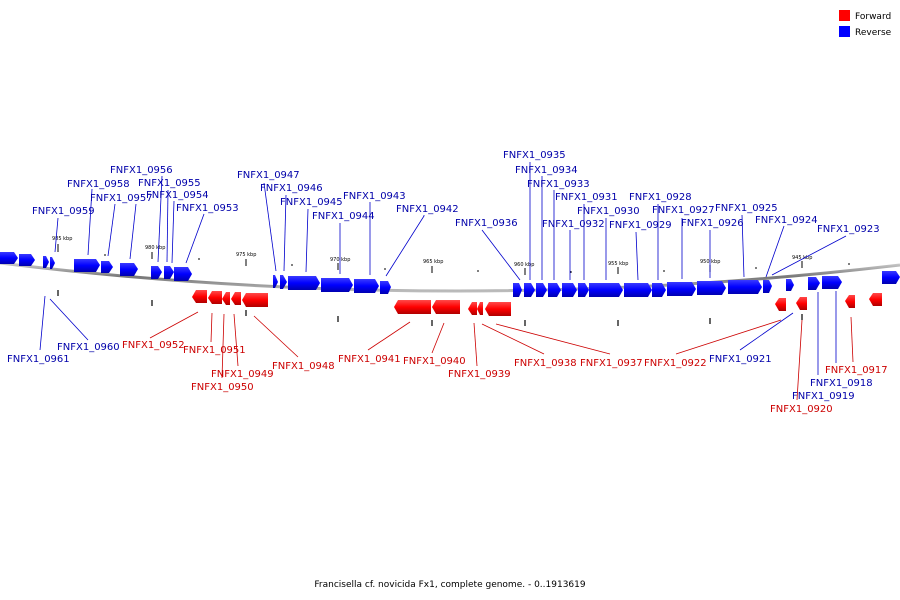 The height and width of the screenshot is (600, 900). Describe the element at coordinates (801, 409) in the screenshot. I see `gene-label: FNFX1_0920` at that location.